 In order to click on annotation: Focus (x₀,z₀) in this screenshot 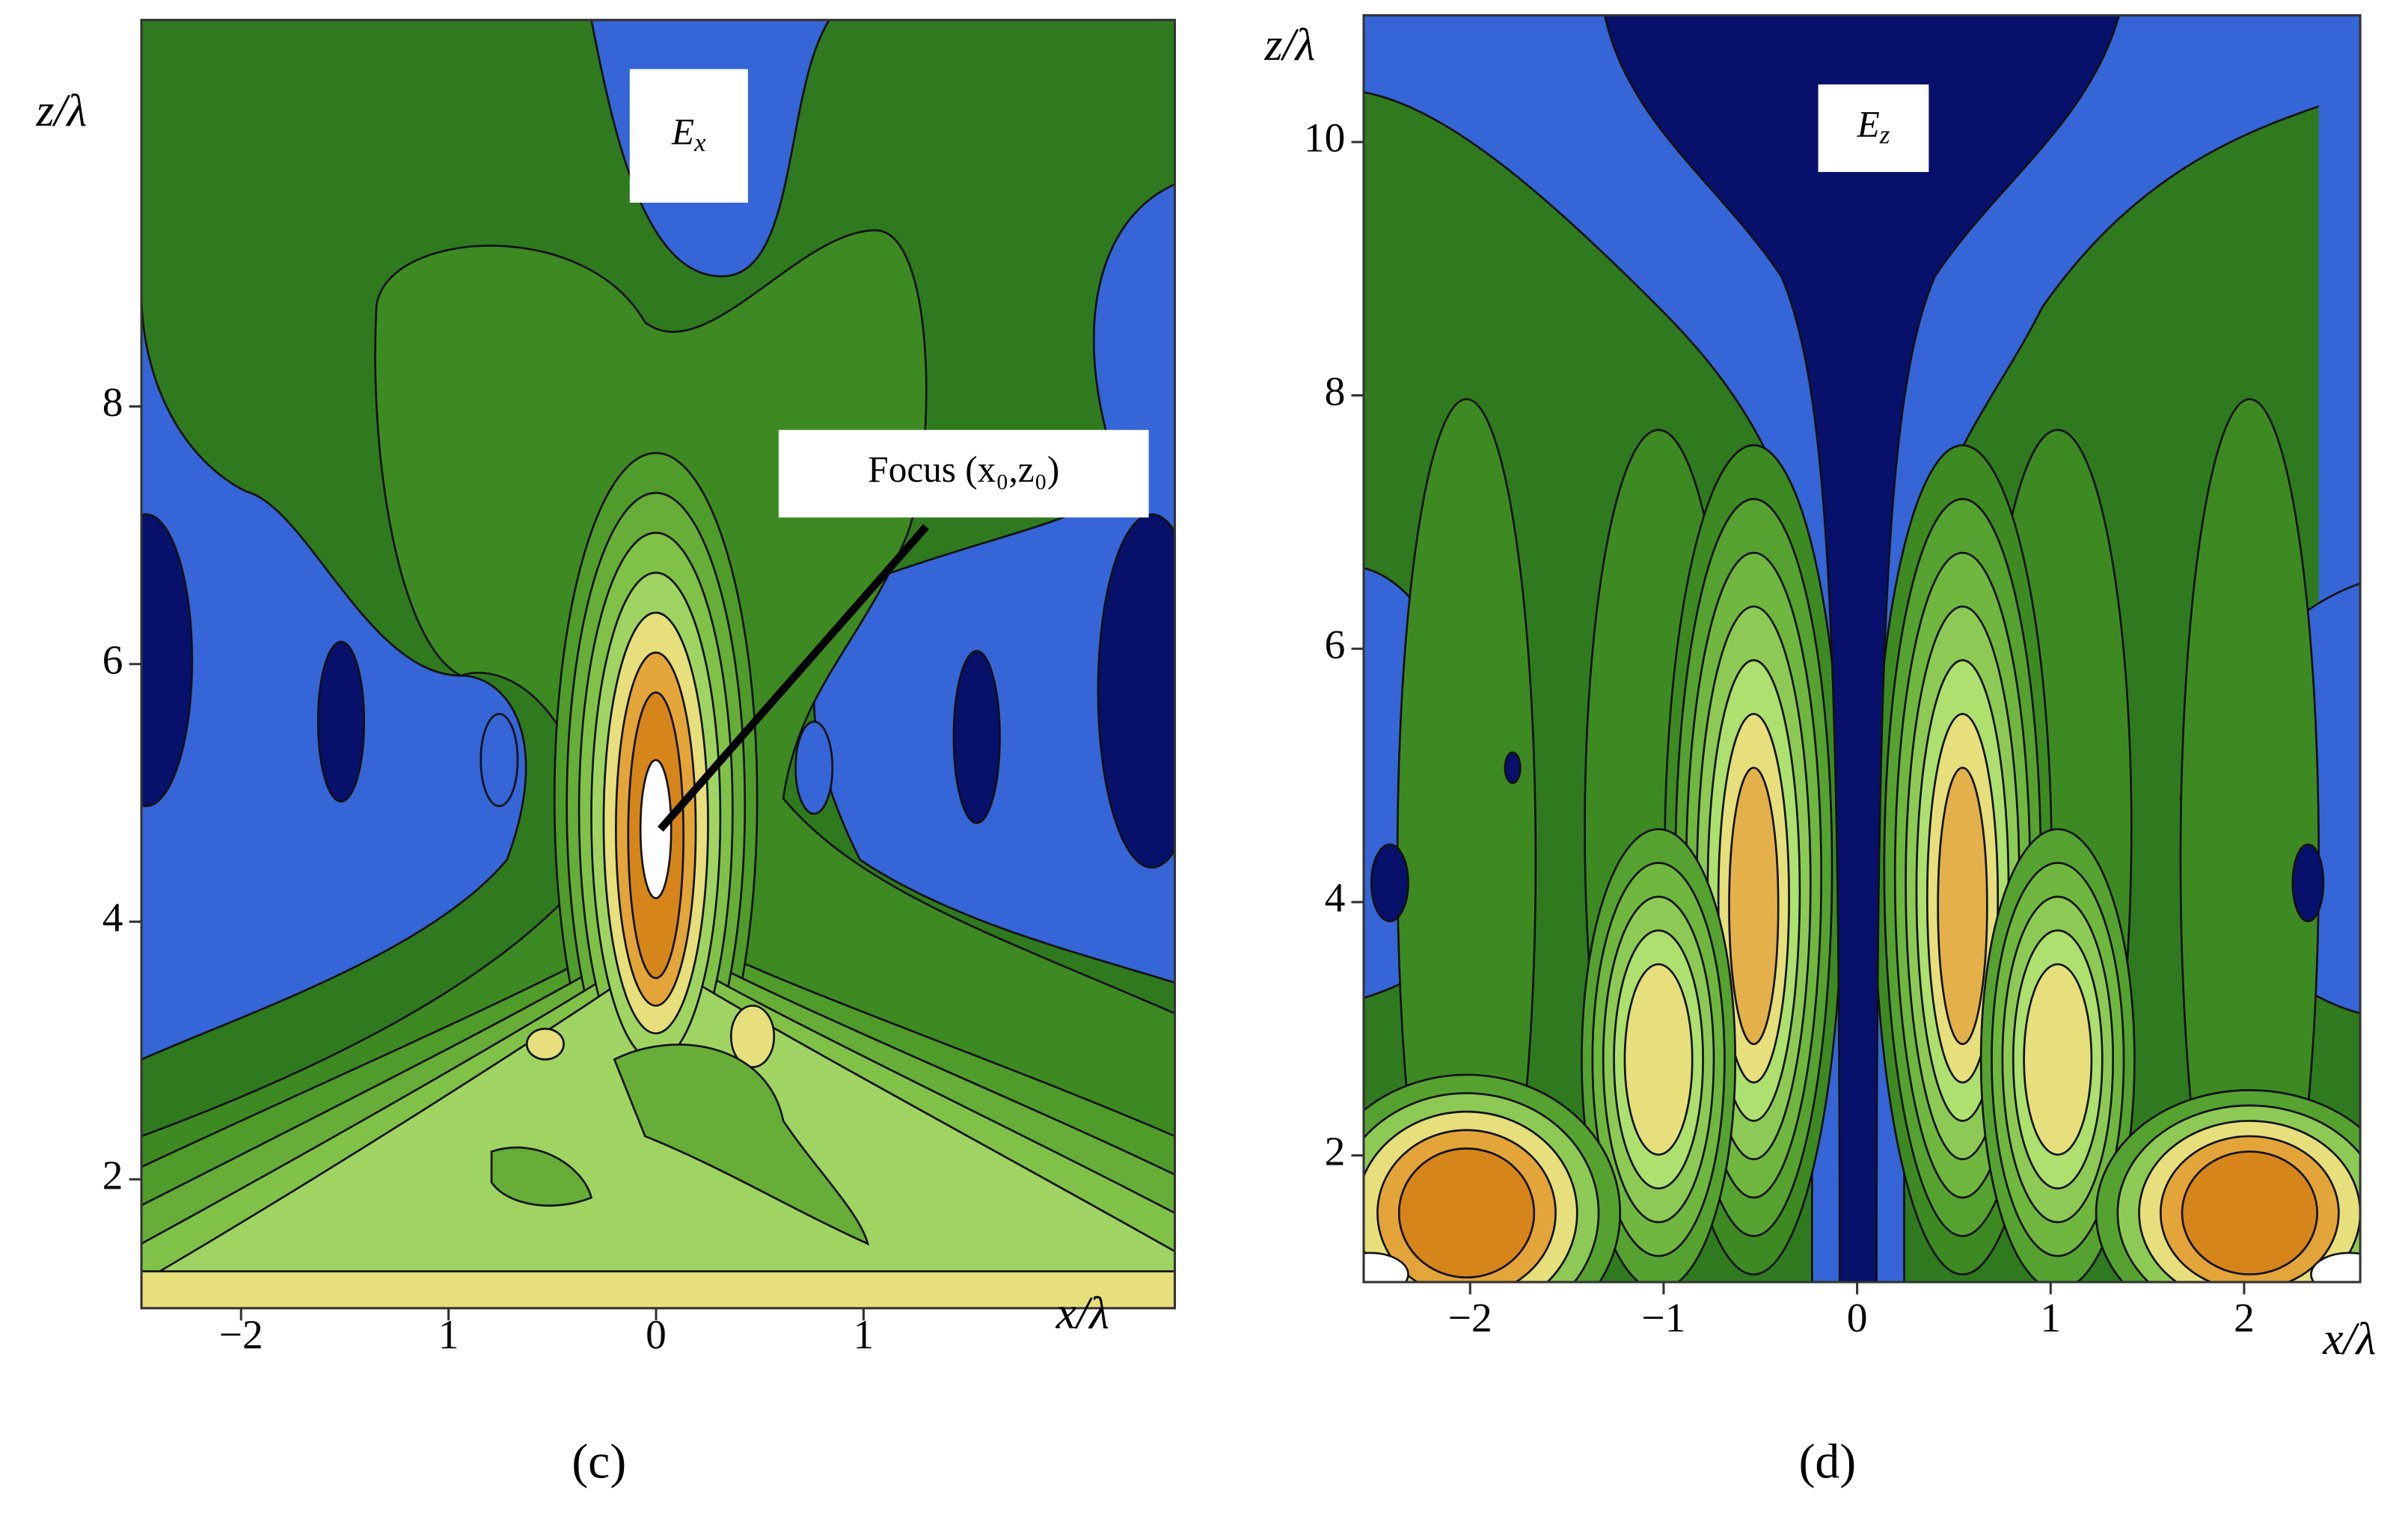, I will do `click(964, 471)`.